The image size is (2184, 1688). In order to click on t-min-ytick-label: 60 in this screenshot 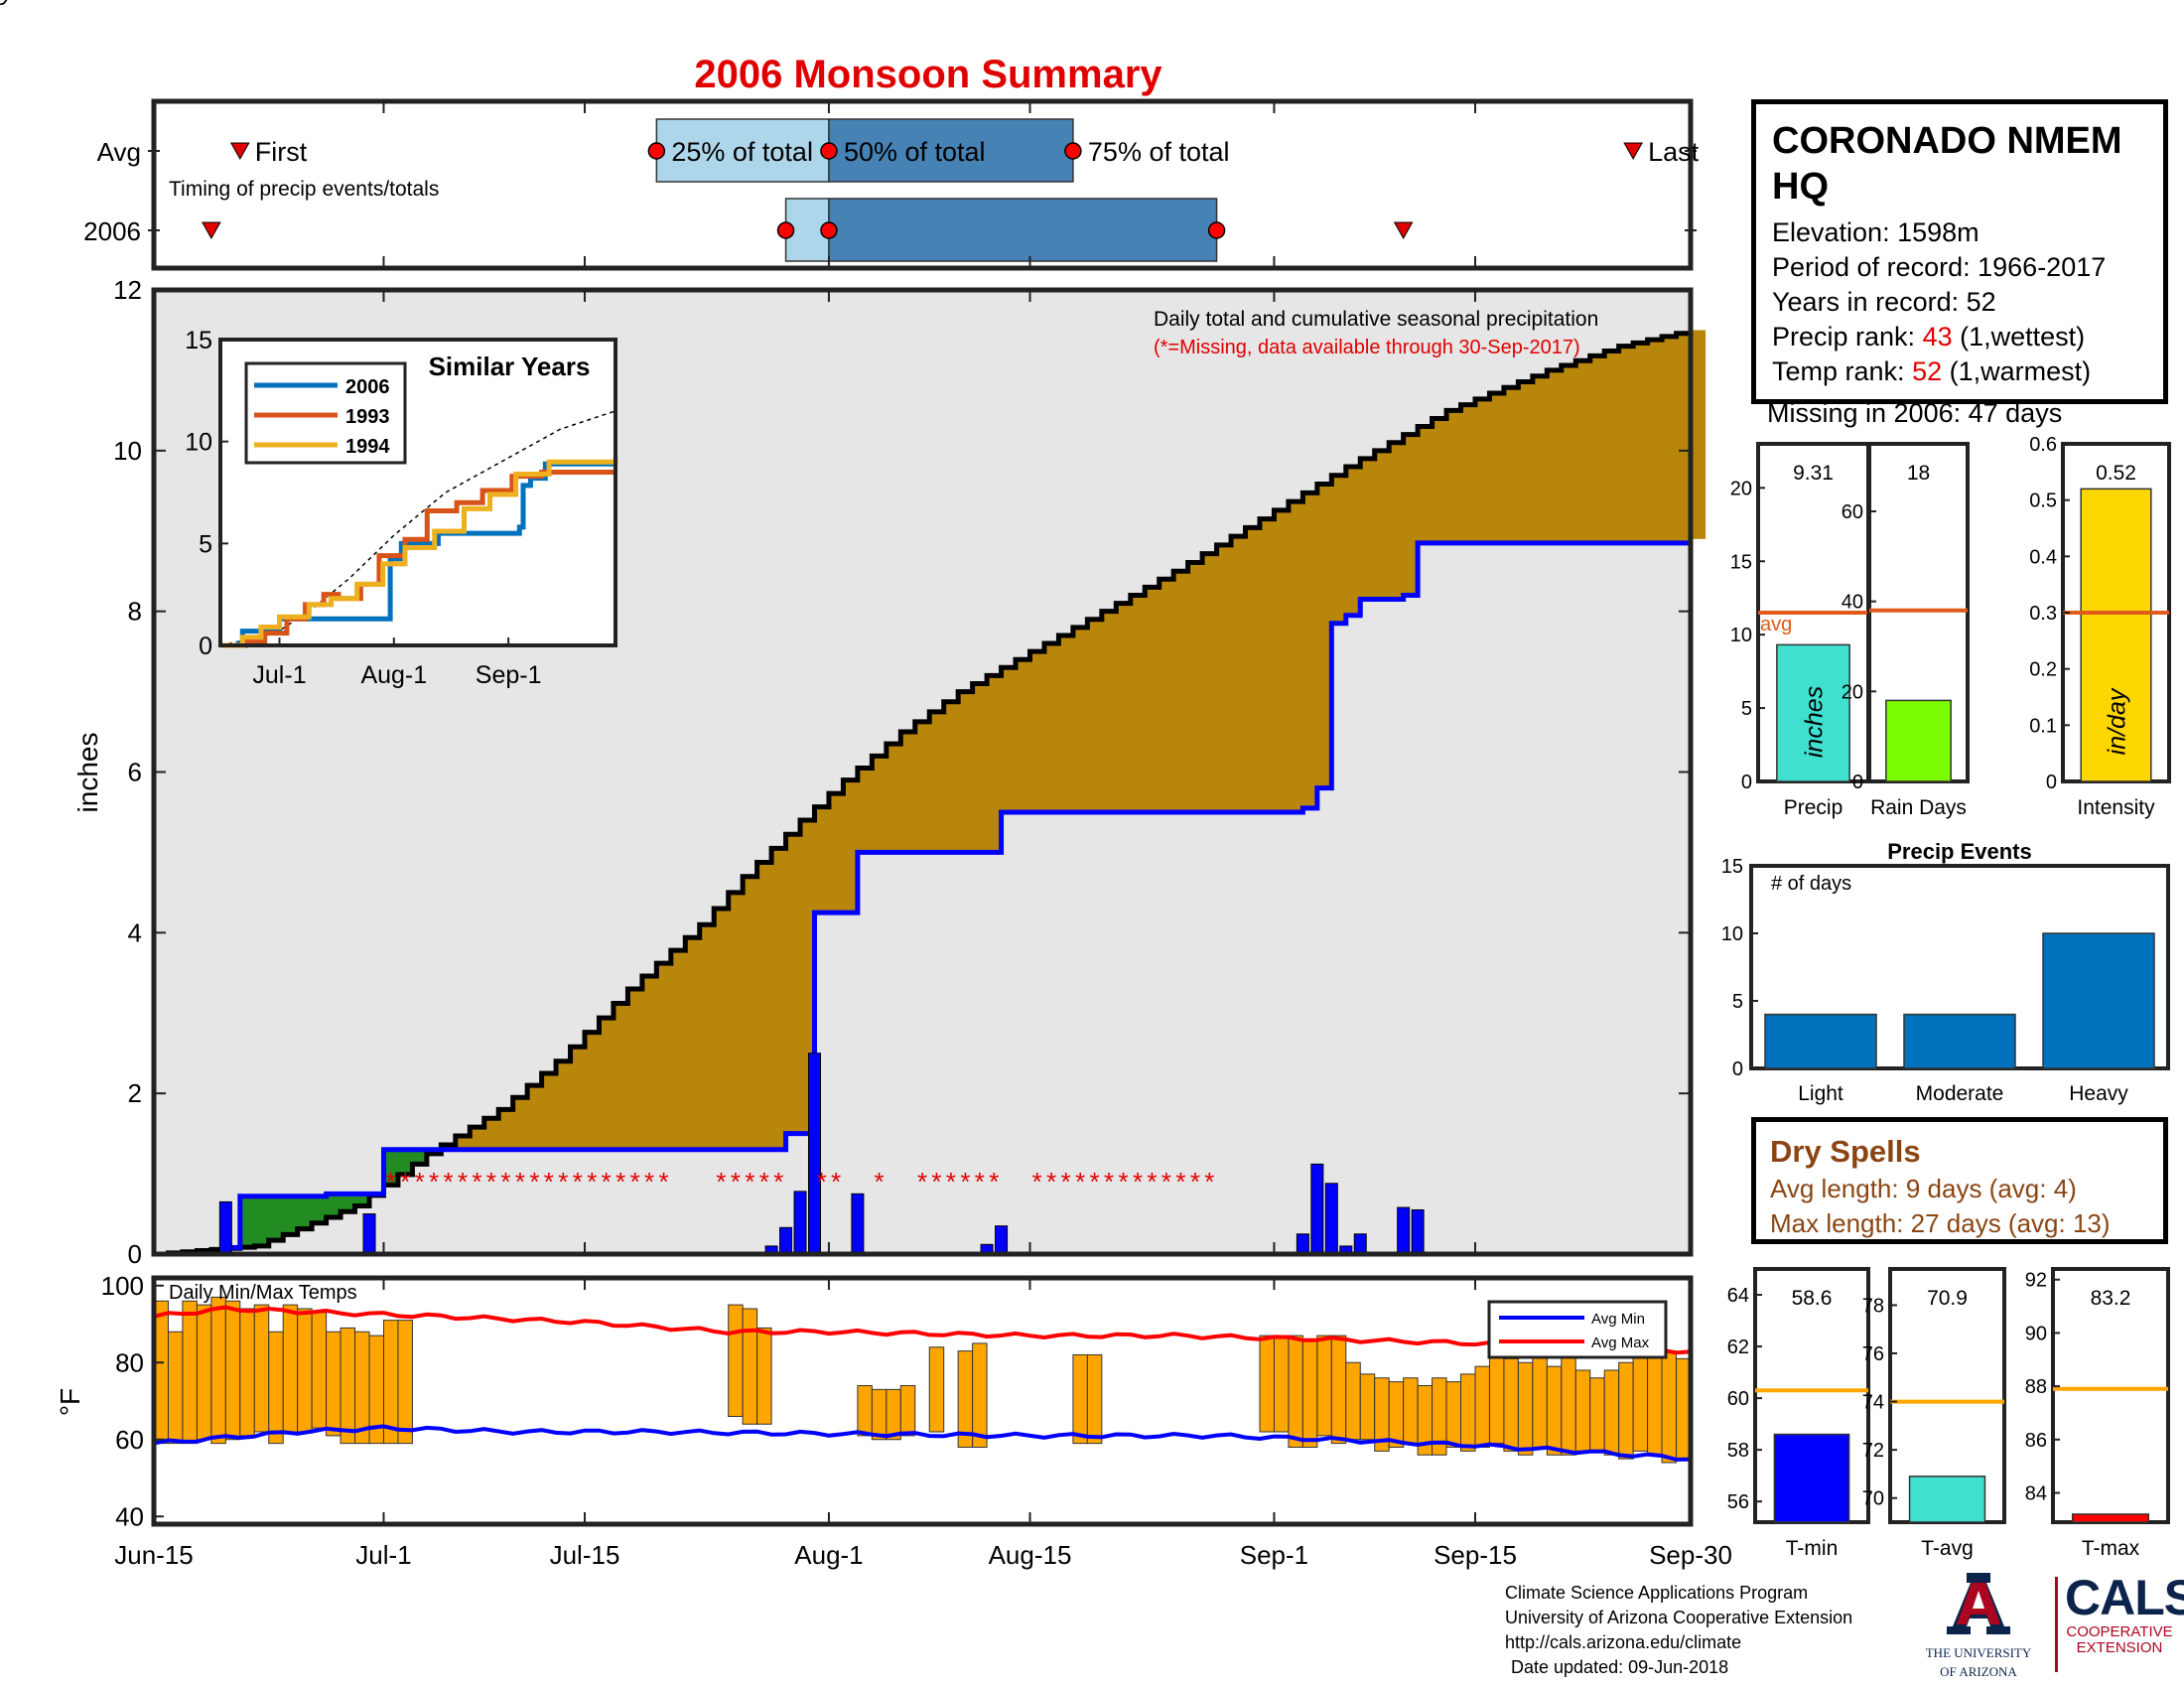, I will do `click(1738, 1399)`.